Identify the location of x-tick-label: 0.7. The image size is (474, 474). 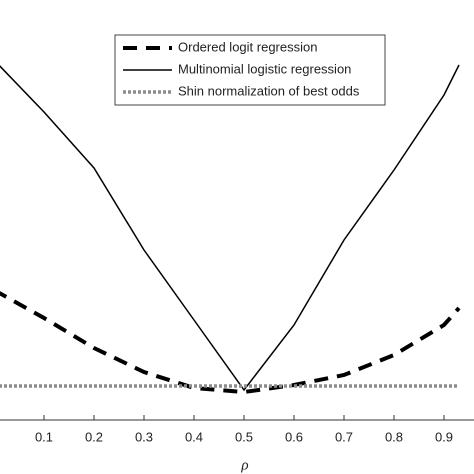
(344, 436).